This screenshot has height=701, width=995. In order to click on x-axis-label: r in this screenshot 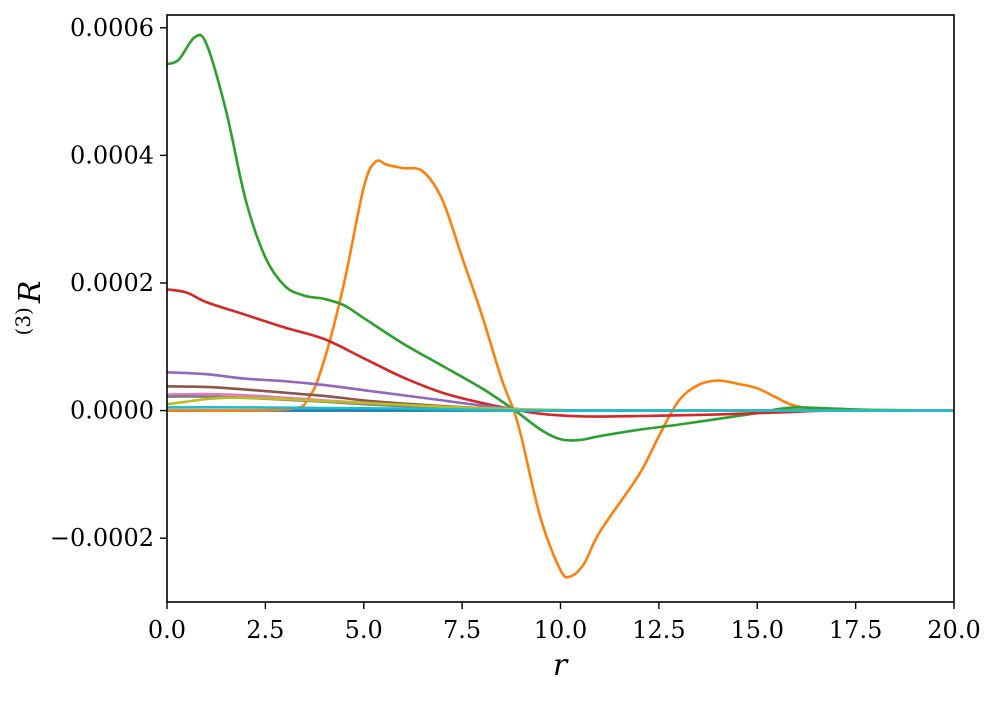, I will do `click(561, 665)`.